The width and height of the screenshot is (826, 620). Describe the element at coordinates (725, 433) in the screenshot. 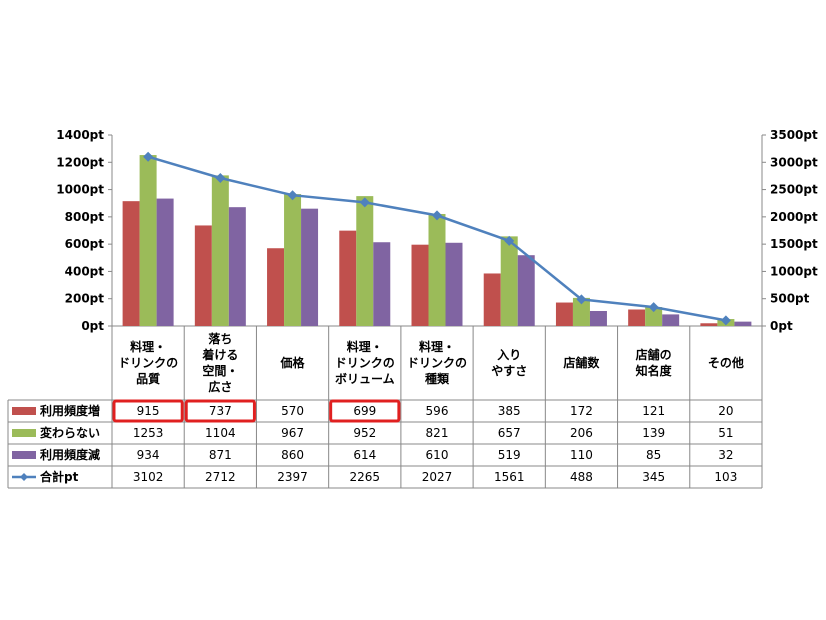

I see `data-label: 51` at that location.